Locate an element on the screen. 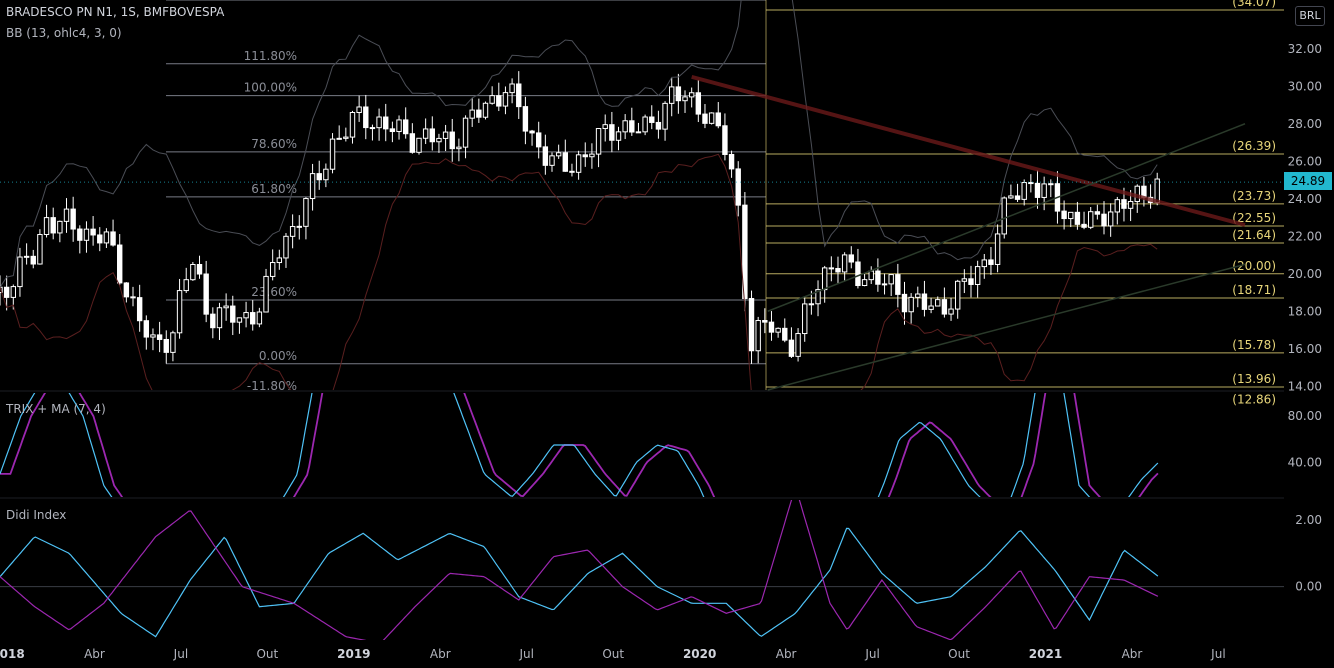  fib-price-label: (13.96) is located at coordinates (1254, 379).